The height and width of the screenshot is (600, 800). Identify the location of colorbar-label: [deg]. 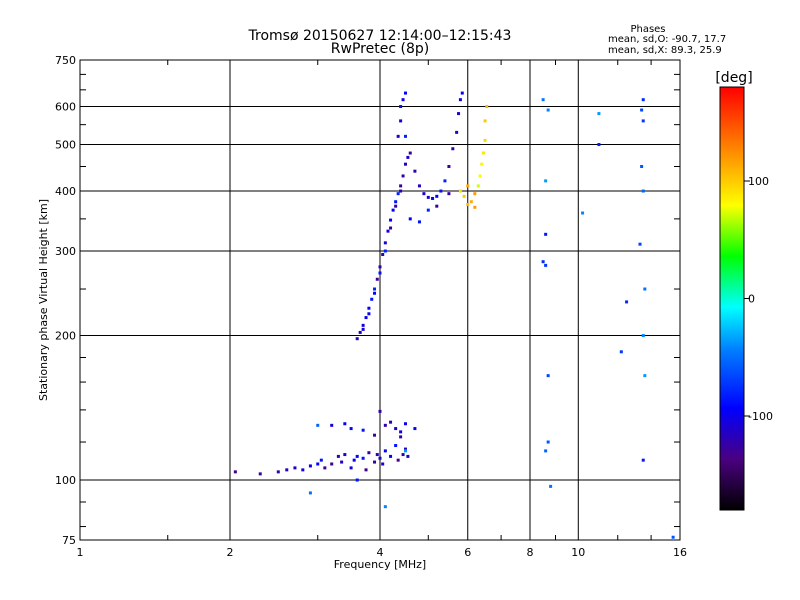
(733, 78).